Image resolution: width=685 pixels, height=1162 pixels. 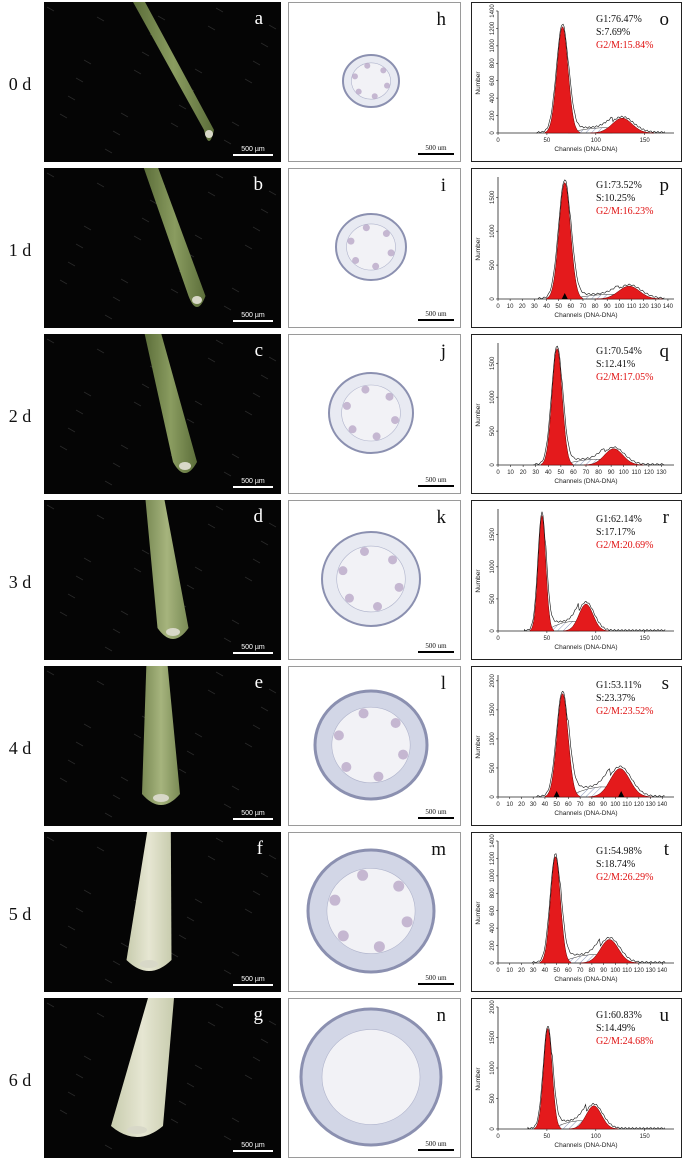 What do you see at coordinates (616, 1028) in the screenshot?
I see `s-percent: S:14.49%` at bounding box center [616, 1028].